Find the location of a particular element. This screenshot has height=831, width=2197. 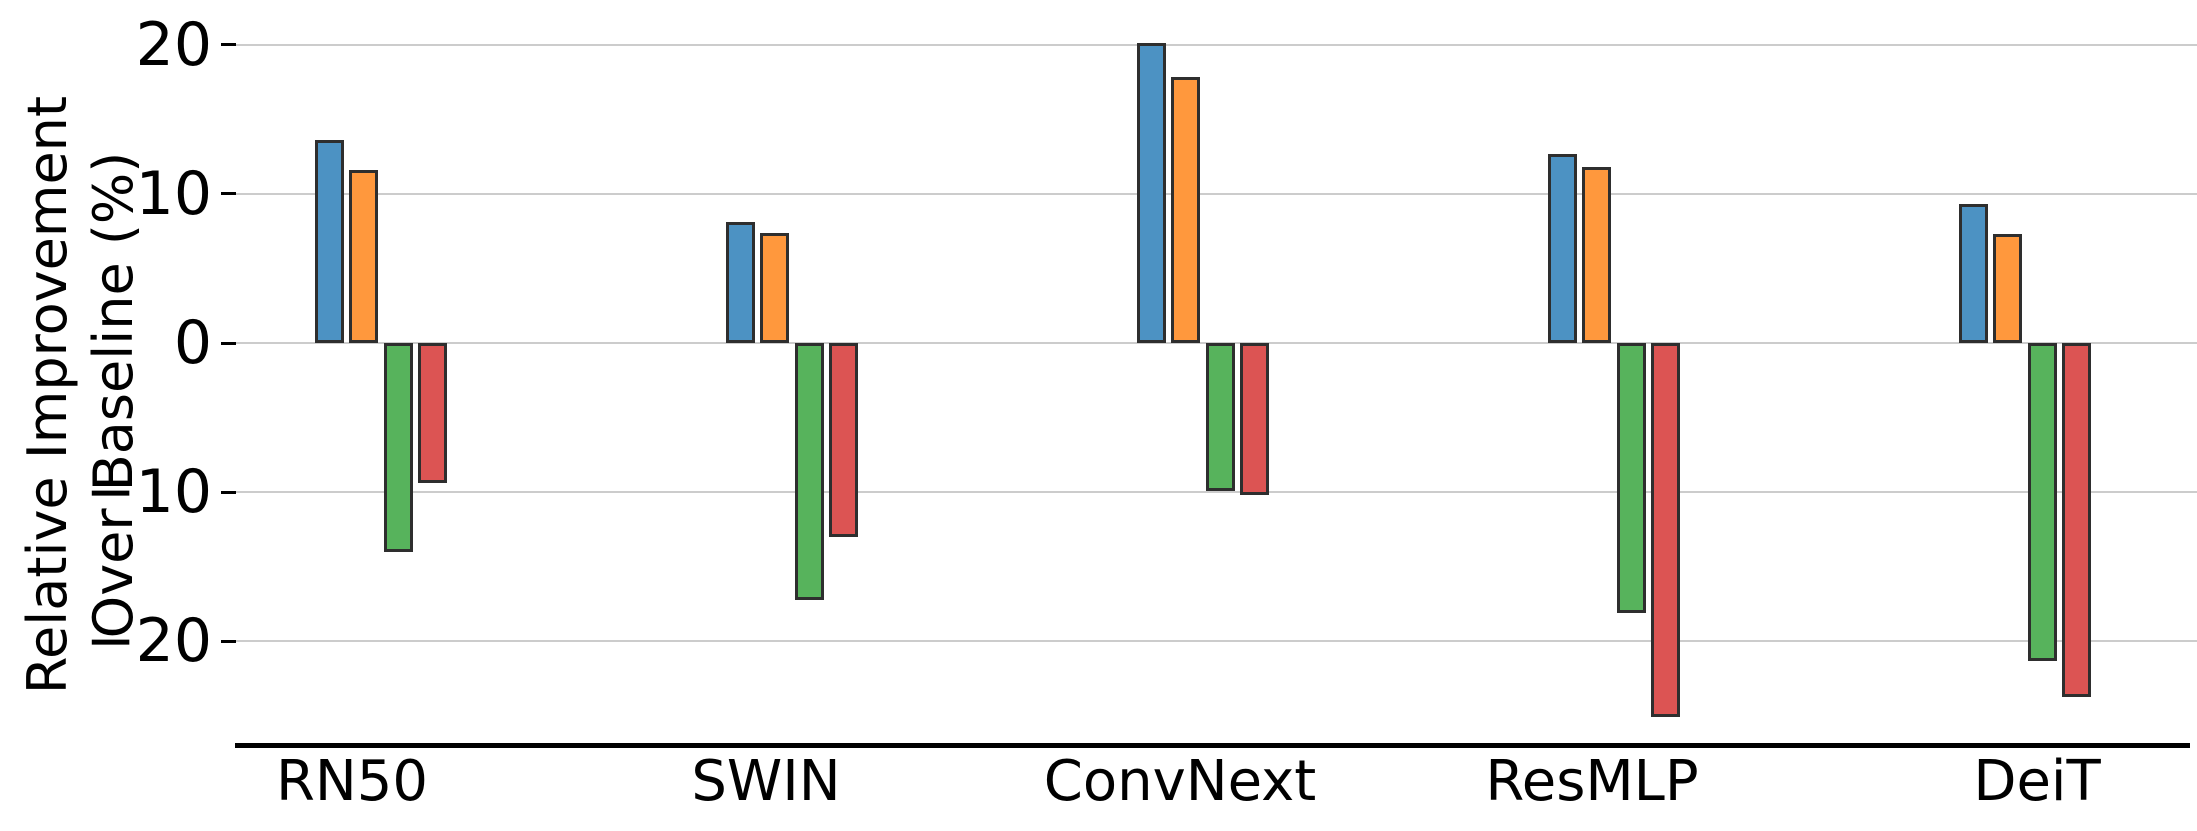

y-tick-label--20: −20 is located at coordinates (148, 641).